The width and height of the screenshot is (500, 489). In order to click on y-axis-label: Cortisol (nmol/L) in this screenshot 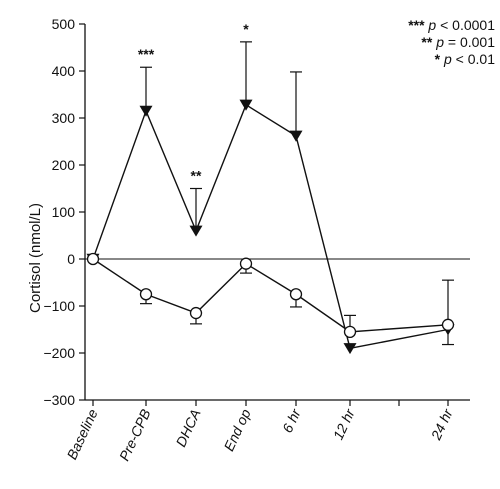, I will do `click(35, 258)`.